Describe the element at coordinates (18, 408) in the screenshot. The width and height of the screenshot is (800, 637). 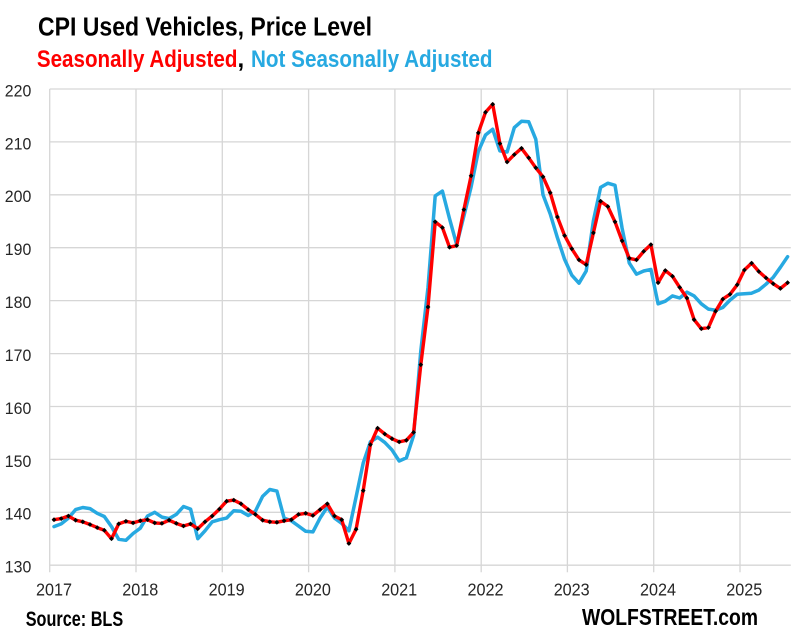
I see `svg-text: 160` at that location.